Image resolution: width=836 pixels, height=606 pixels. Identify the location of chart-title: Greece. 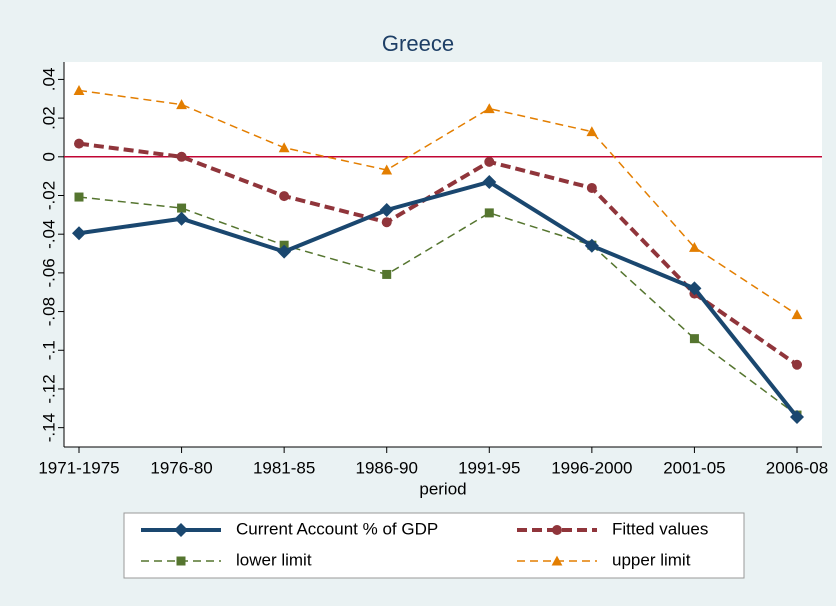
(418, 43).